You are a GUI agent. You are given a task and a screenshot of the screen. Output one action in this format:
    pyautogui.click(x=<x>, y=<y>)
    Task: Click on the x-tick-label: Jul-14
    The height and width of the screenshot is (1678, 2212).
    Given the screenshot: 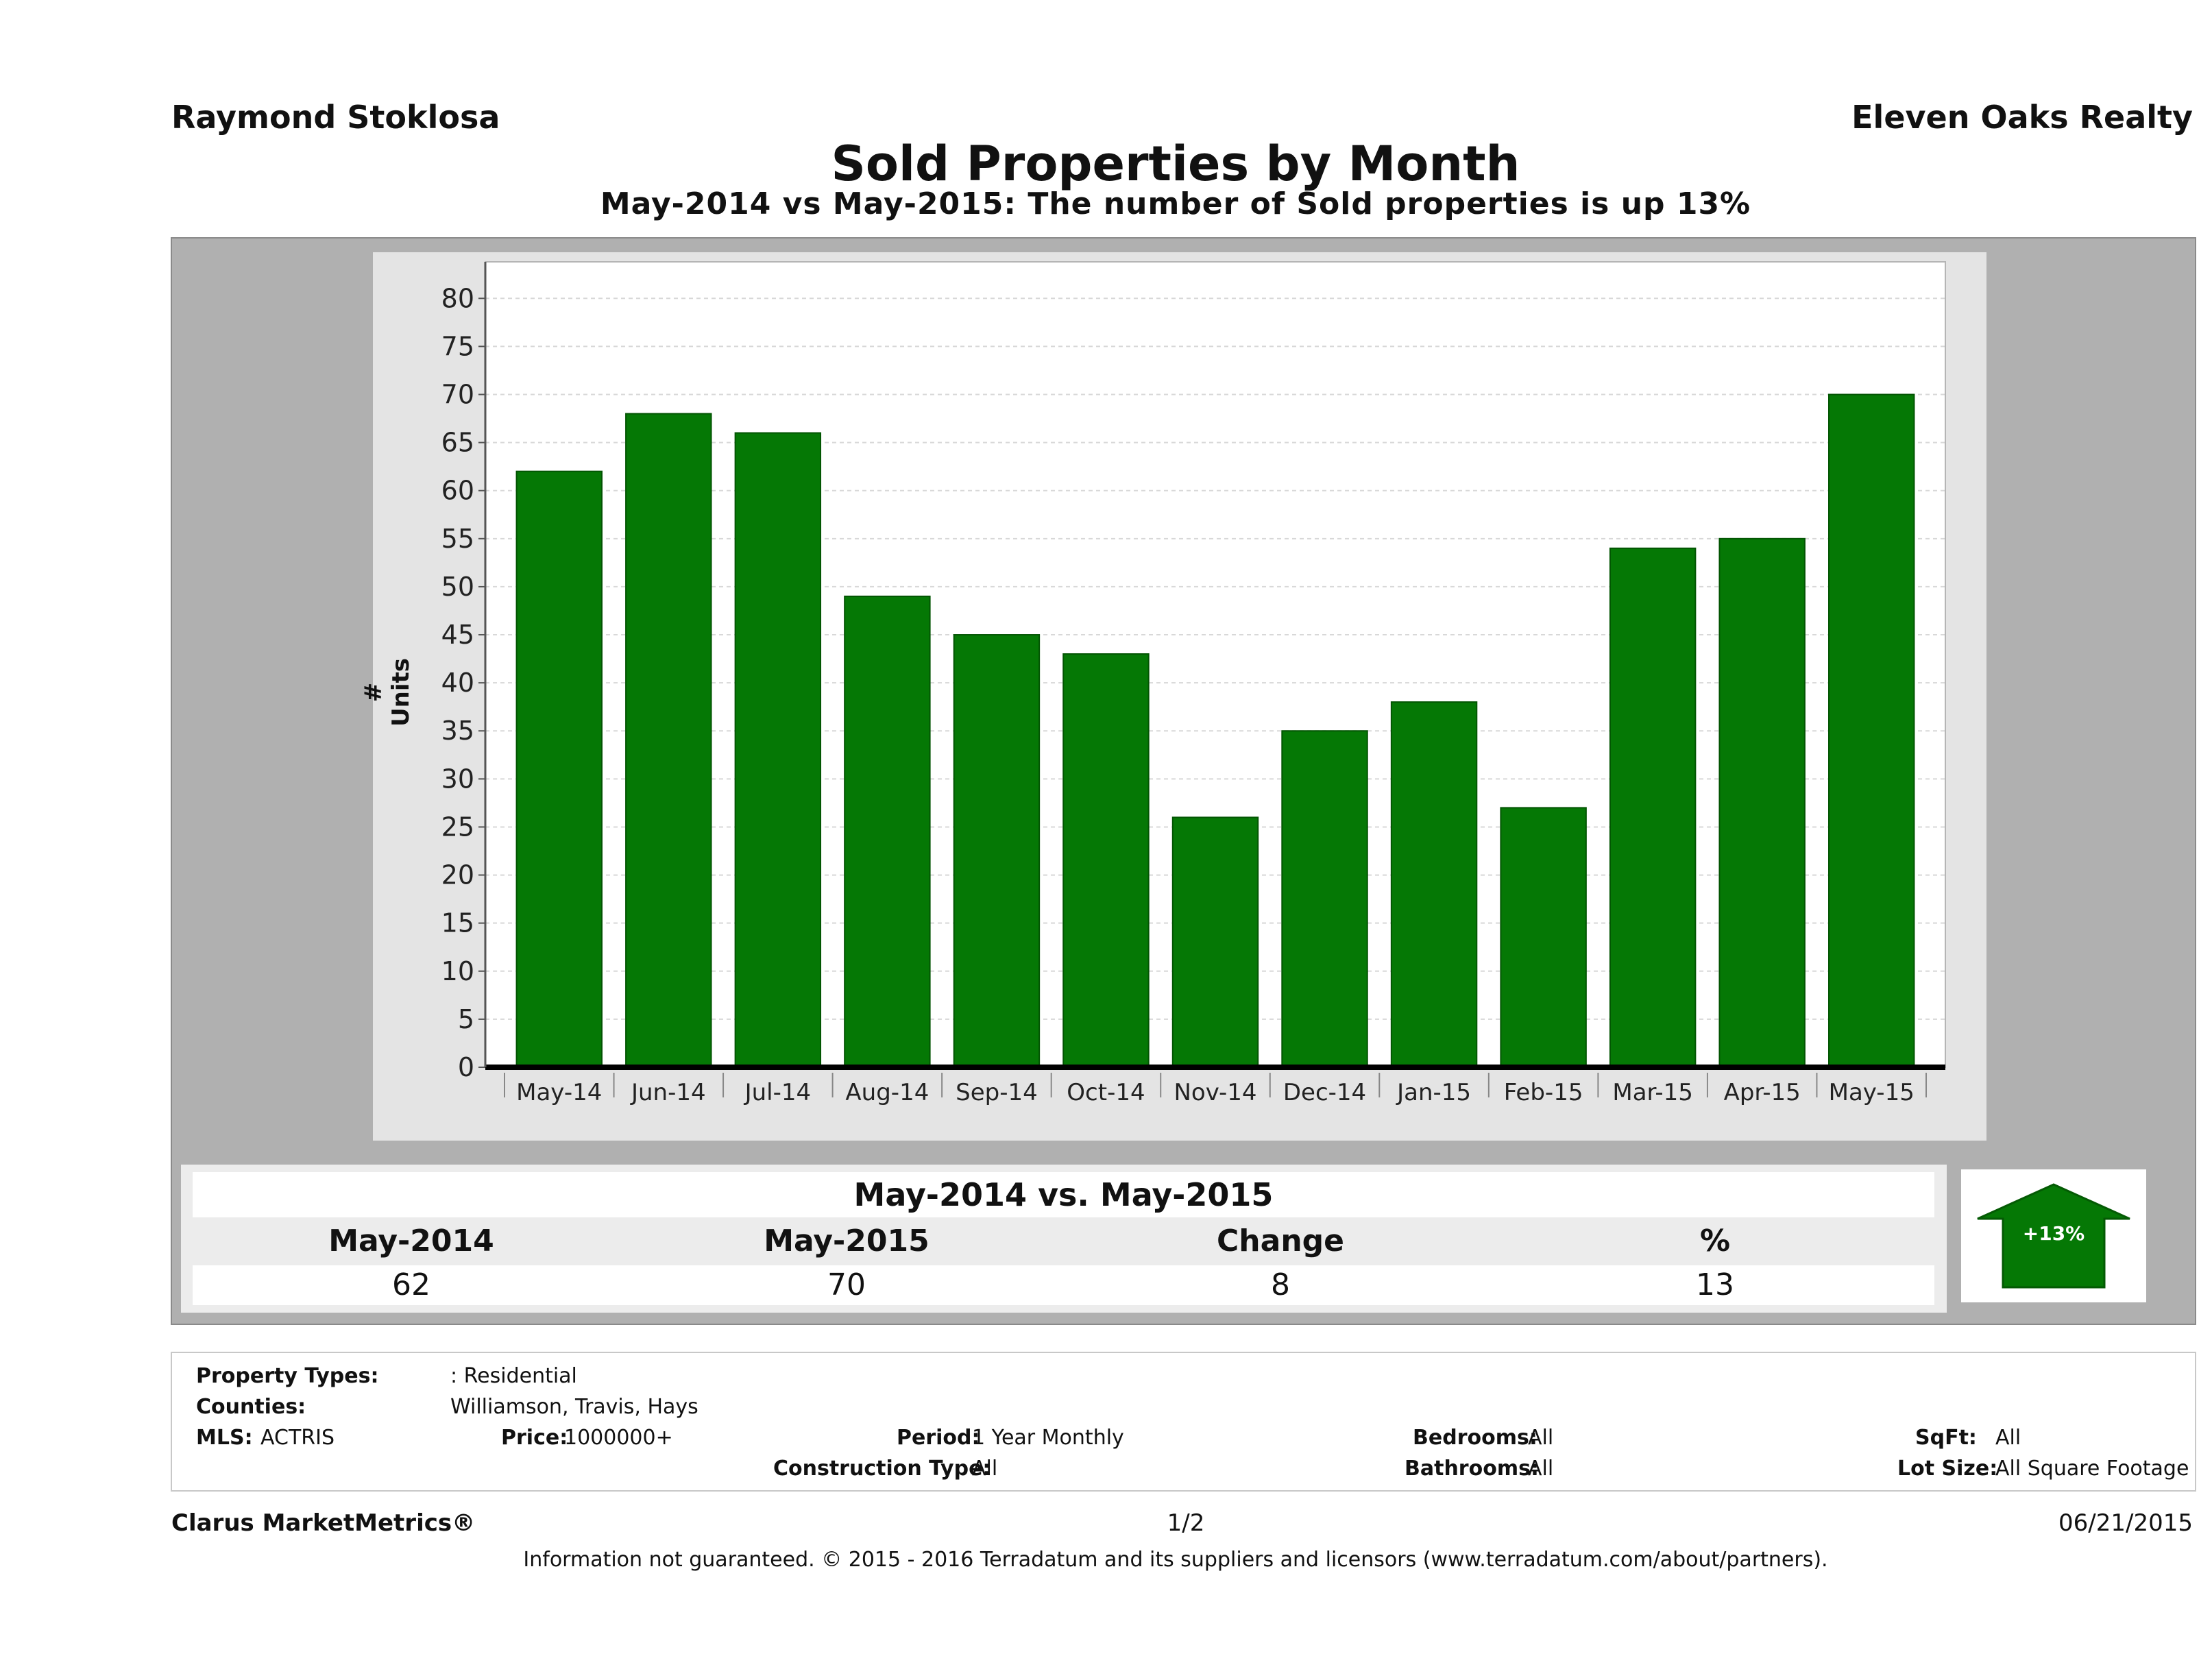 What is the action you would take?
    pyautogui.click(x=778, y=1092)
    